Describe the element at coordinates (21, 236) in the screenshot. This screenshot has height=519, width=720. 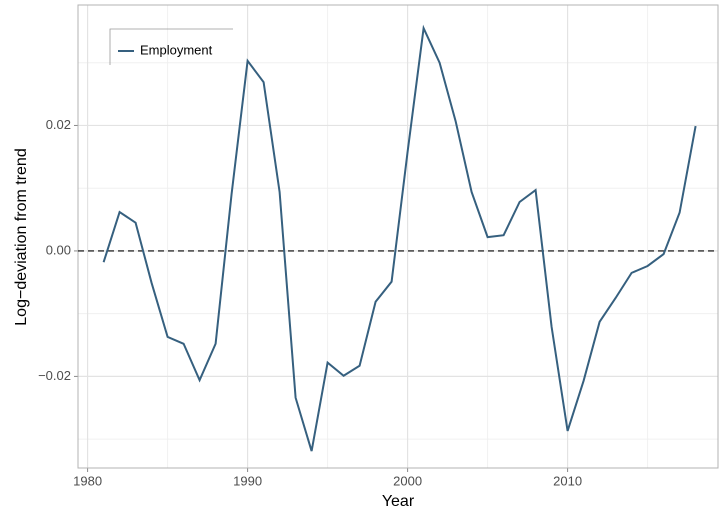
I see `y-axis-label: Log−deviation from trend` at that location.